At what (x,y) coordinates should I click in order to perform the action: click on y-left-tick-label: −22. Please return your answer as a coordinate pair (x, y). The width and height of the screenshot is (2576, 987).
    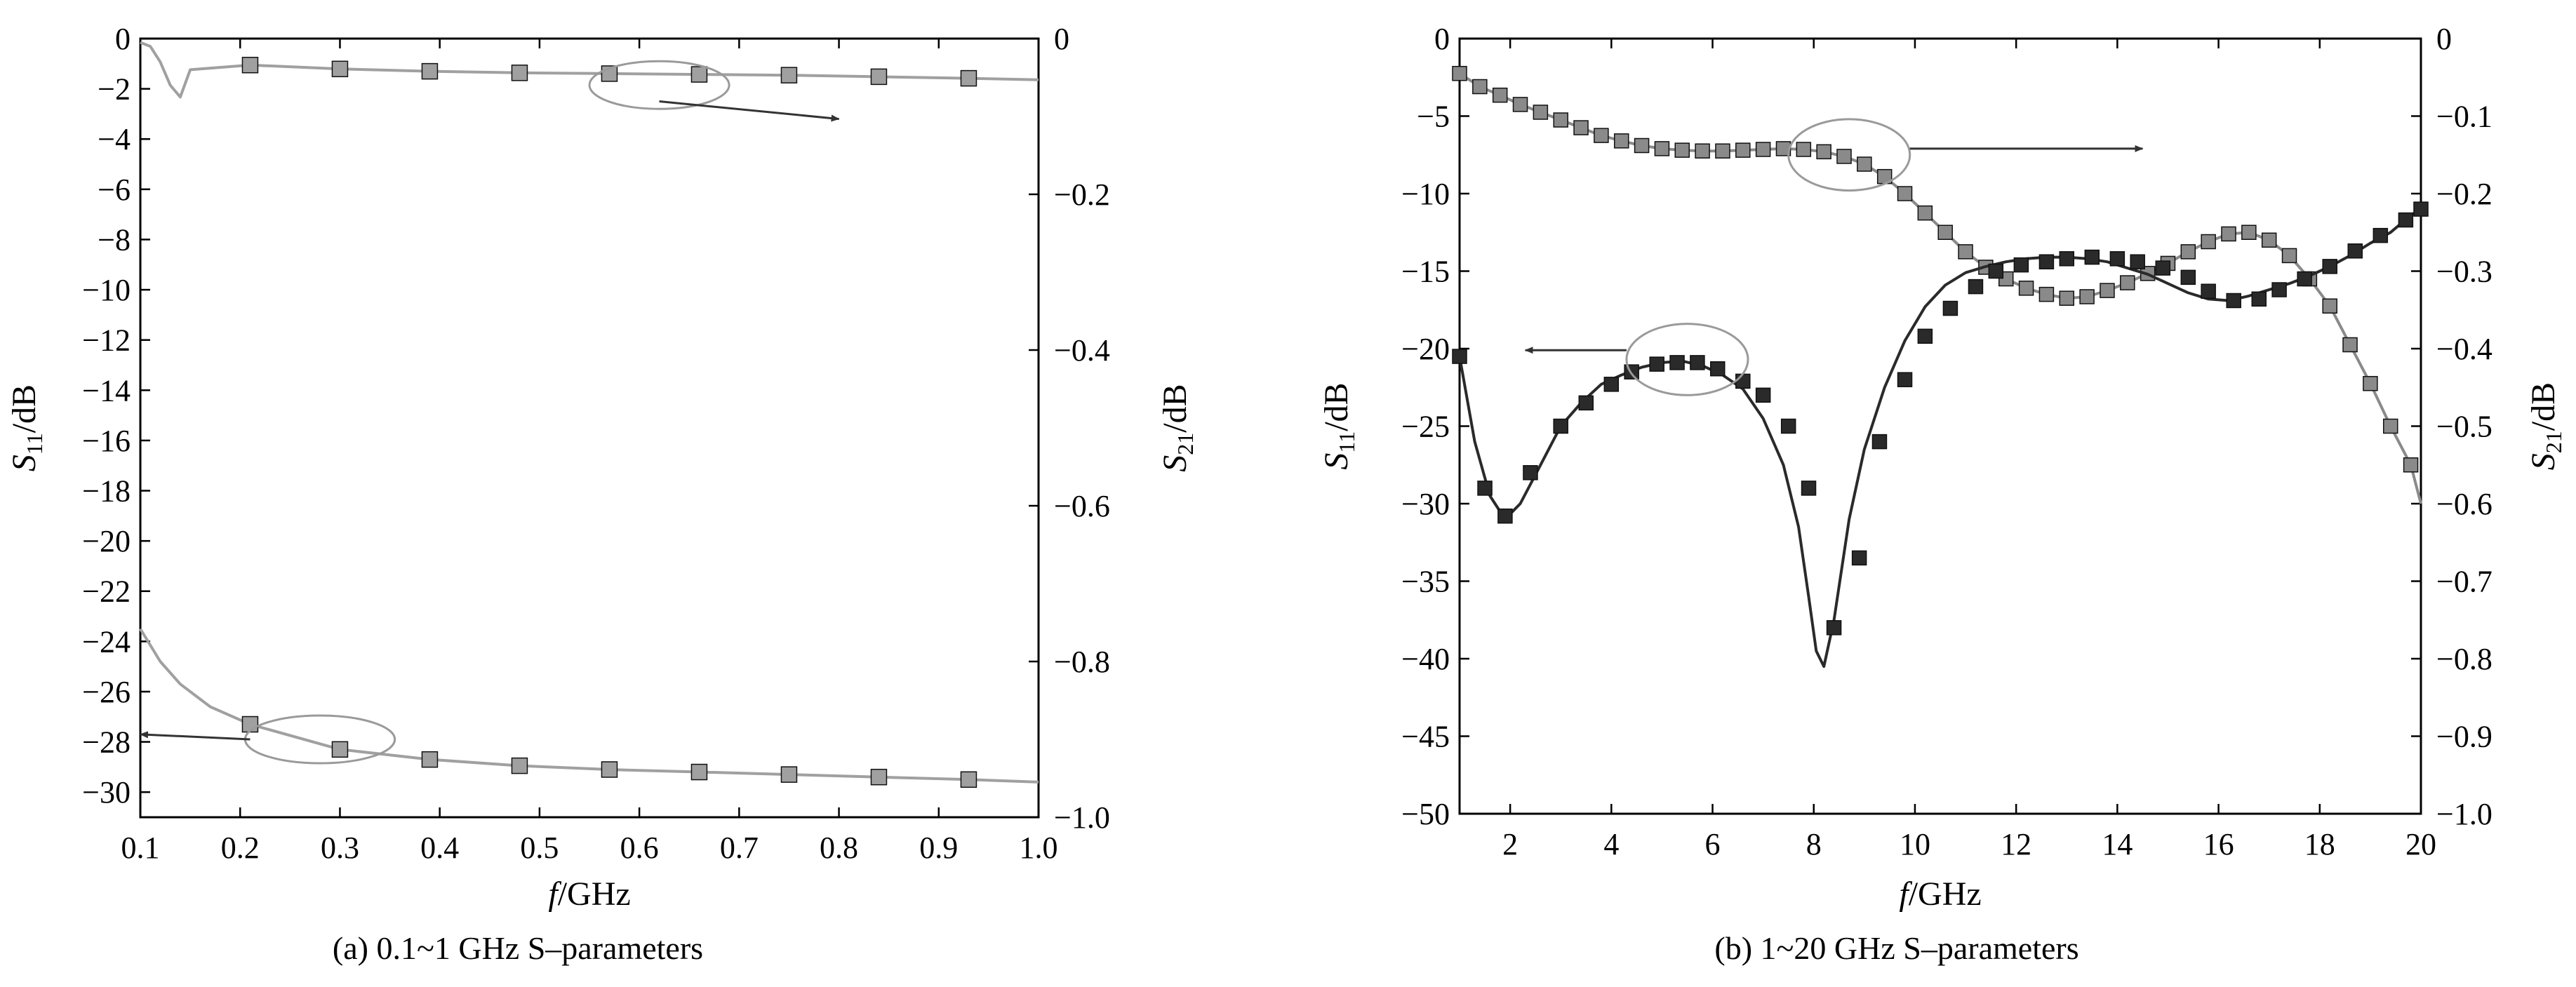
    Looking at the image, I should click on (106, 592).